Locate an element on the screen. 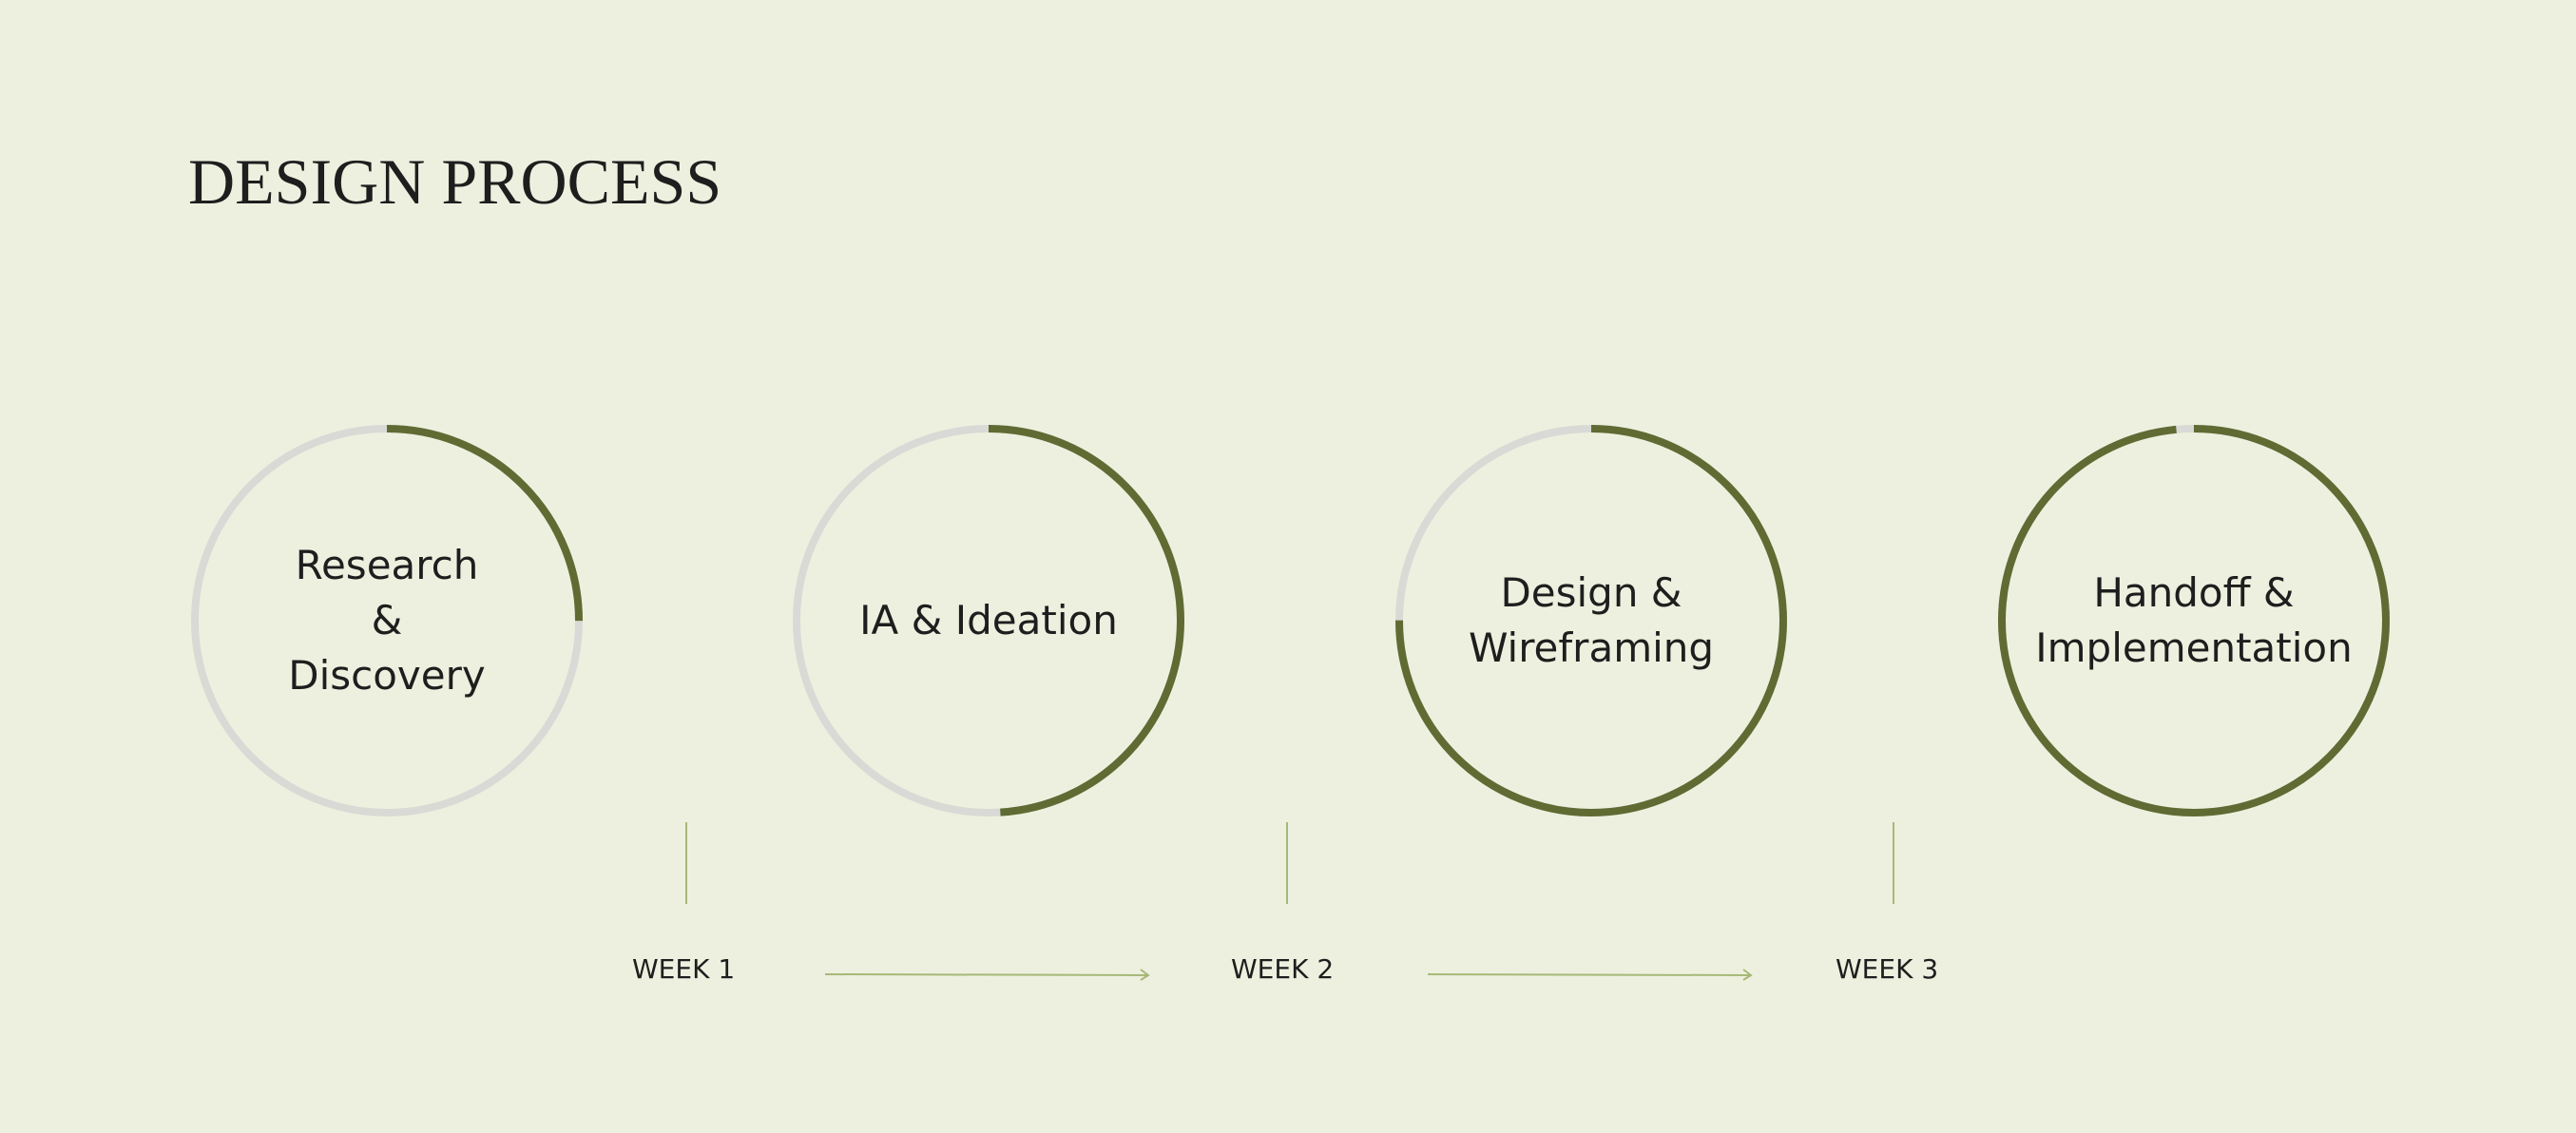  stage-ia-ideation: IA & Ideation is located at coordinates (989, 620).